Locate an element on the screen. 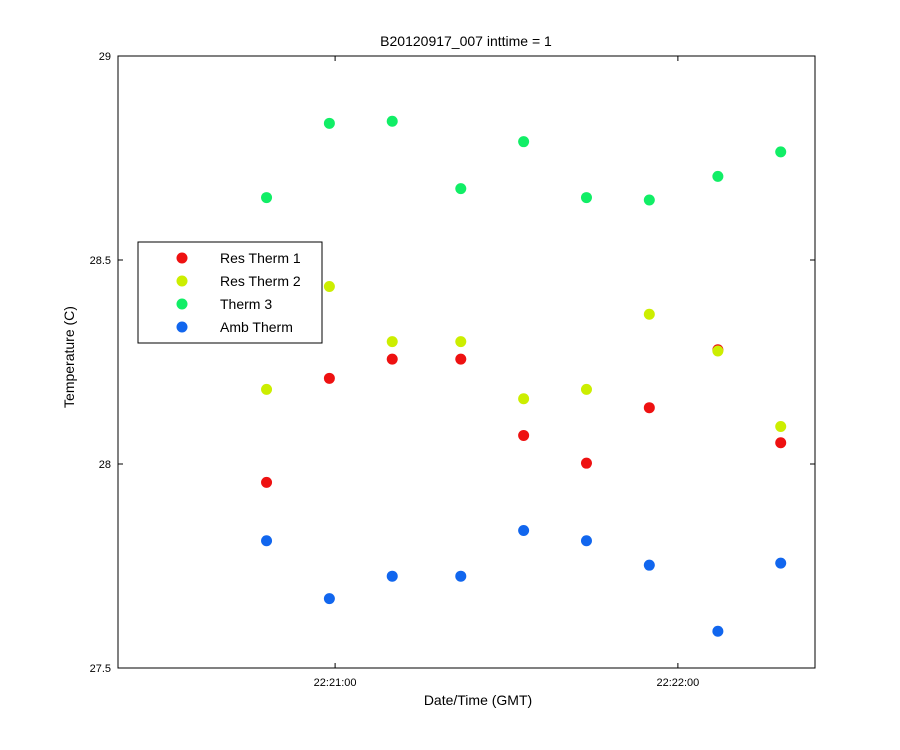 The image size is (900, 750). x-tick-label: 22:21:00 is located at coordinates (335, 683).